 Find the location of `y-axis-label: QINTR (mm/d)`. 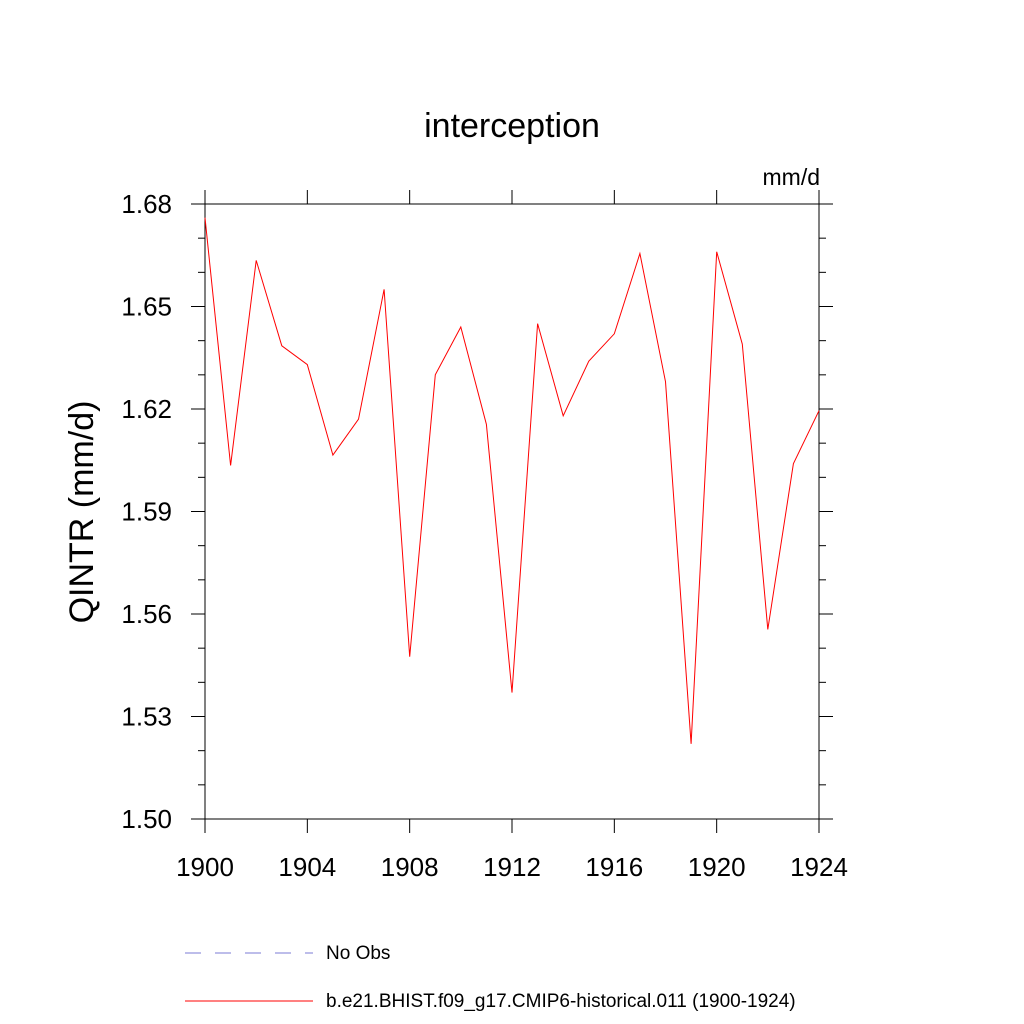

y-axis-label: QINTR (mm/d) is located at coordinates (82, 512).